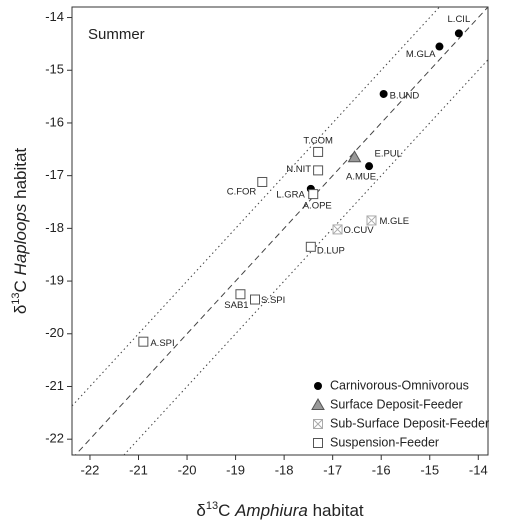  I want to click on xlabel-part: habitat, so click(336, 510).